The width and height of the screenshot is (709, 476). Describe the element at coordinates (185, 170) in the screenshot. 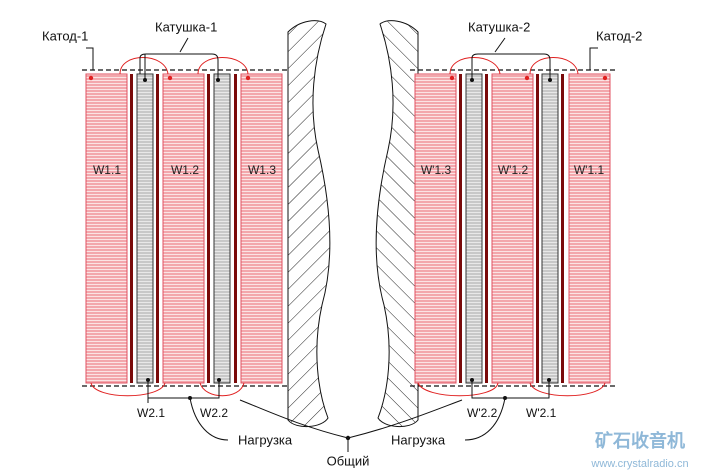

I see `winding-label: W1.2` at that location.